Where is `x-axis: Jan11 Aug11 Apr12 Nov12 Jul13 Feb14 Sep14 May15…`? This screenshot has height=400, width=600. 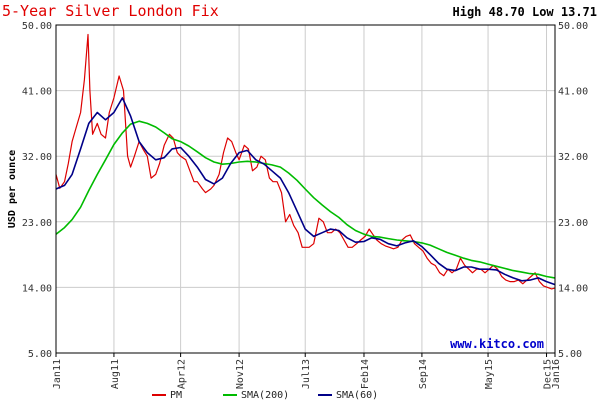
x-axis: Jan11 Aug11 Apr12 Nov12 Jul13 Feb14 Sep14 May15… is located at coordinates (307, 371).